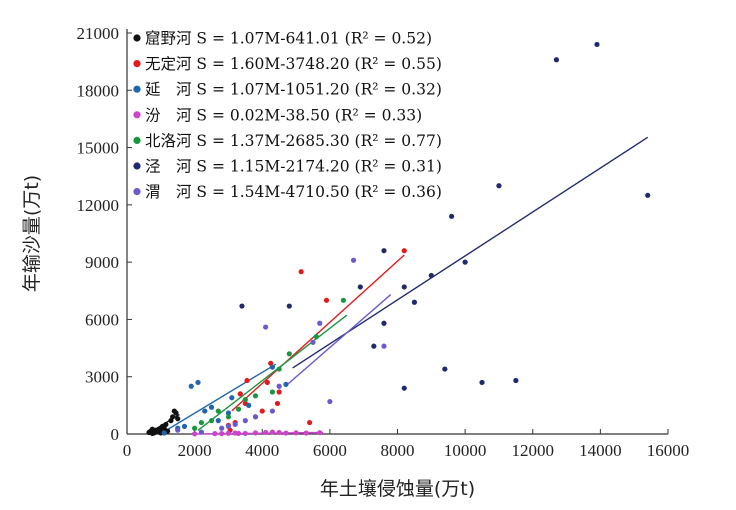  I want to click on x-tick-label: 2000, so click(195, 450).